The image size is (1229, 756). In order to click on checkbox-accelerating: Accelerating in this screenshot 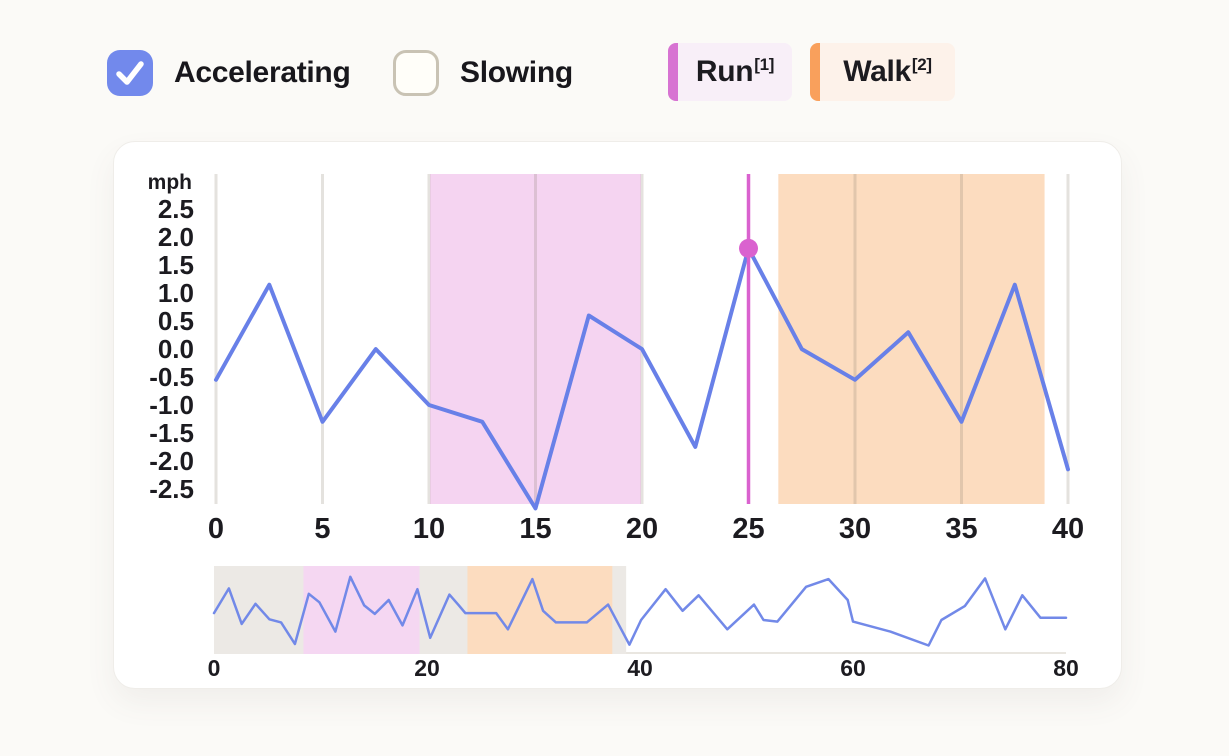, I will do `click(229, 73)`.